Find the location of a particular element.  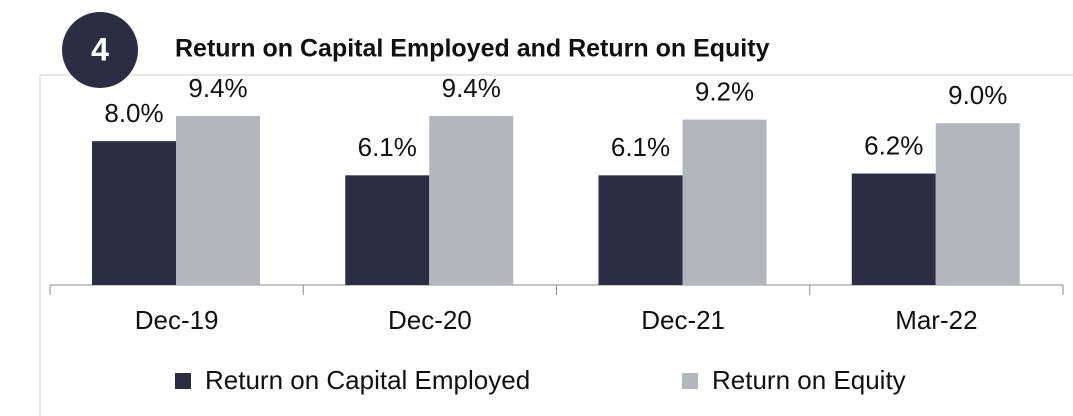

legend-label: Return on Capital Employed is located at coordinates (367, 380).